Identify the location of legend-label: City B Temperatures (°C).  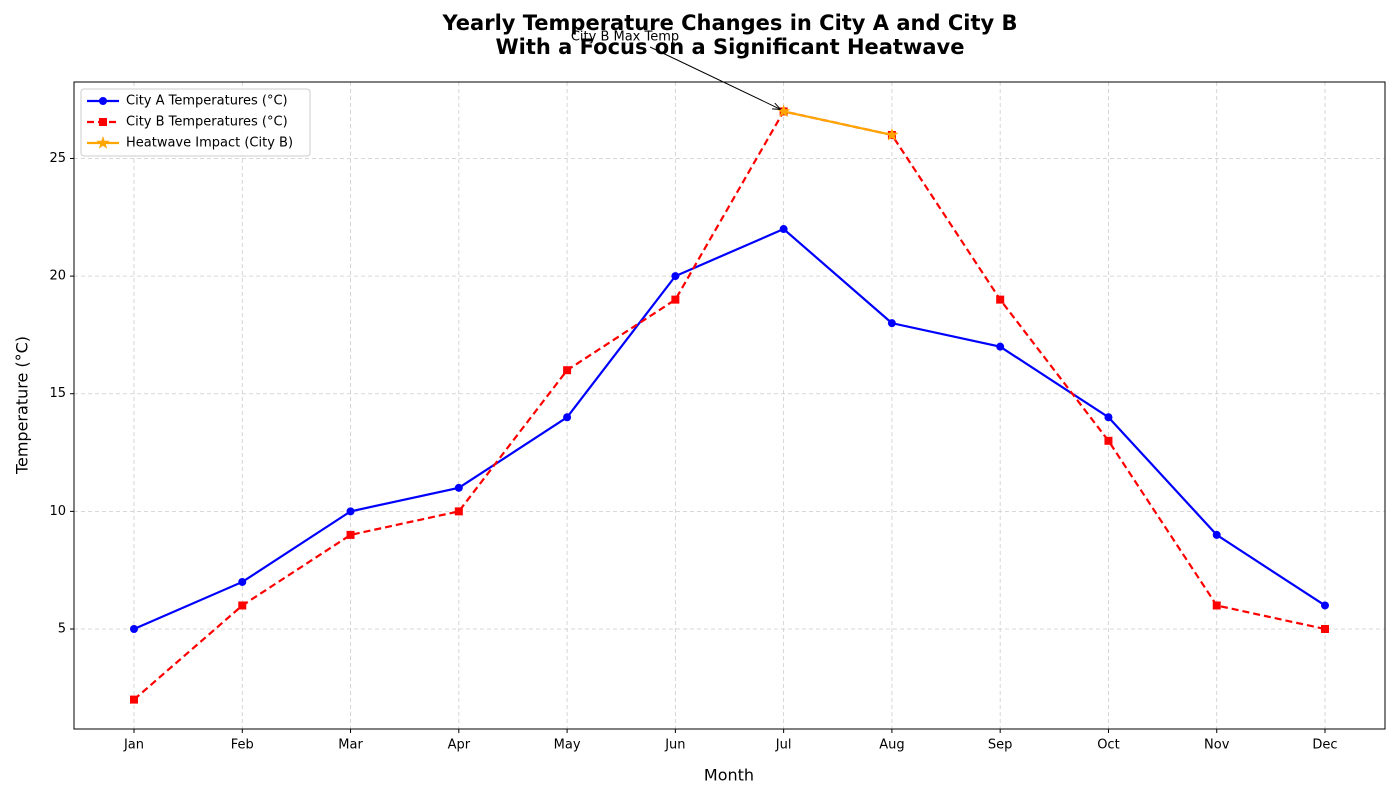
(207, 122).